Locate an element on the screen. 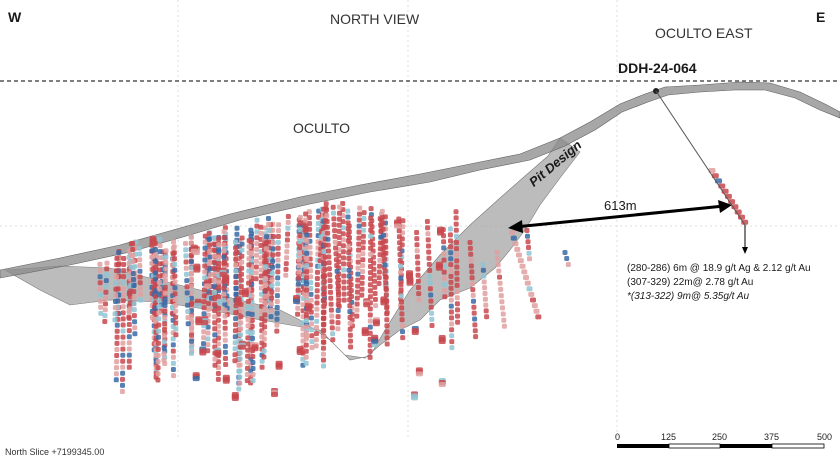 This screenshot has width=840, height=473. distance-label: 613m is located at coordinates (620, 205).